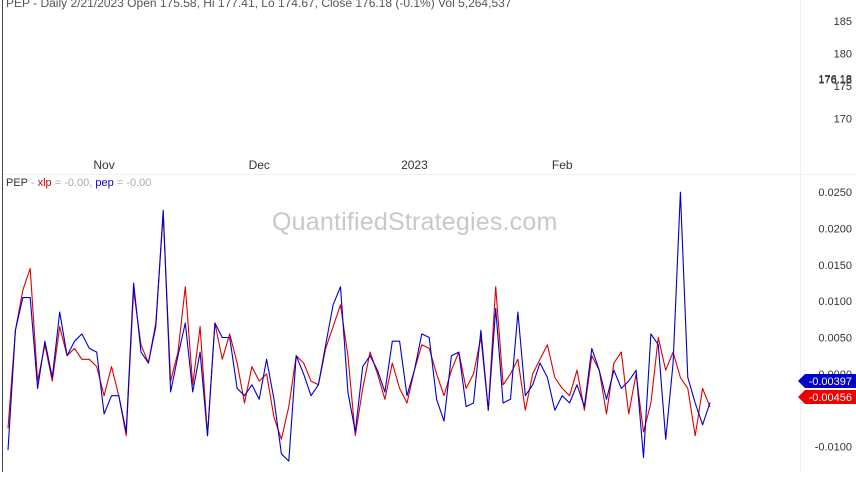  What do you see at coordinates (259, 165) in the screenshot?
I see `x-tick-label: Dec` at bounding box center [259, 165].